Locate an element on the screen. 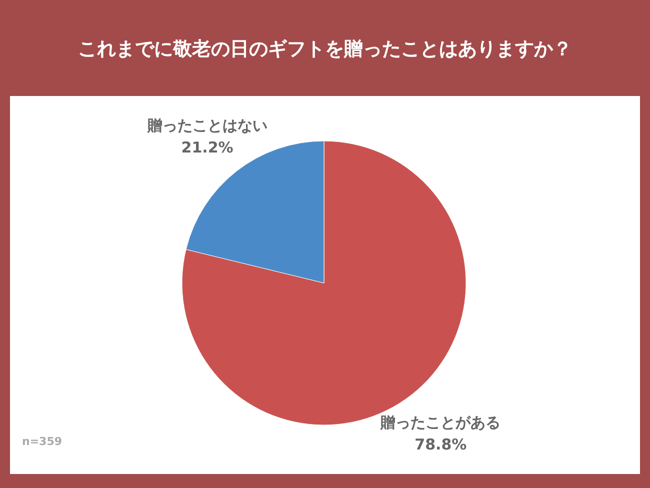  data-label: 78.8% is located at coordinates (440, 445).